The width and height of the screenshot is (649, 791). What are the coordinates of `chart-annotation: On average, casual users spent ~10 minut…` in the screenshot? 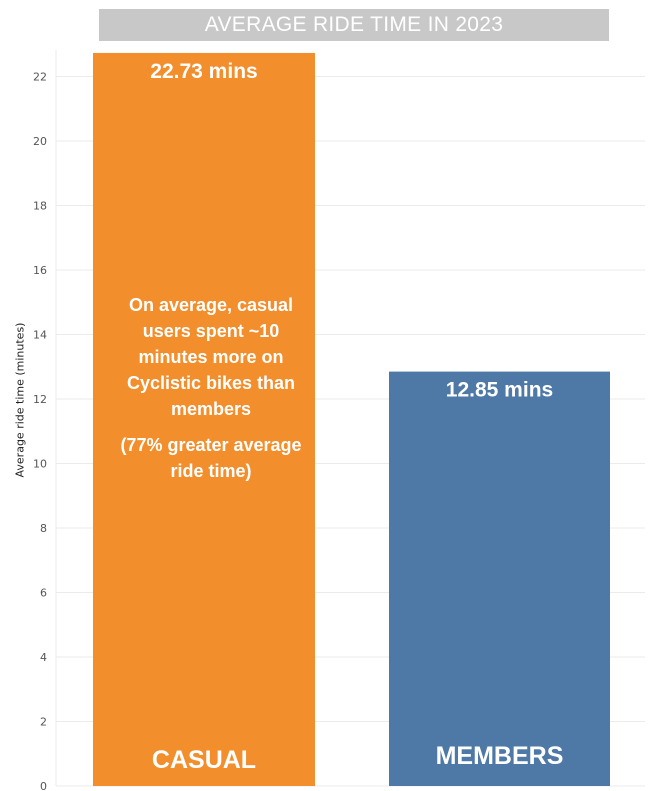 It's located at (211, 388).